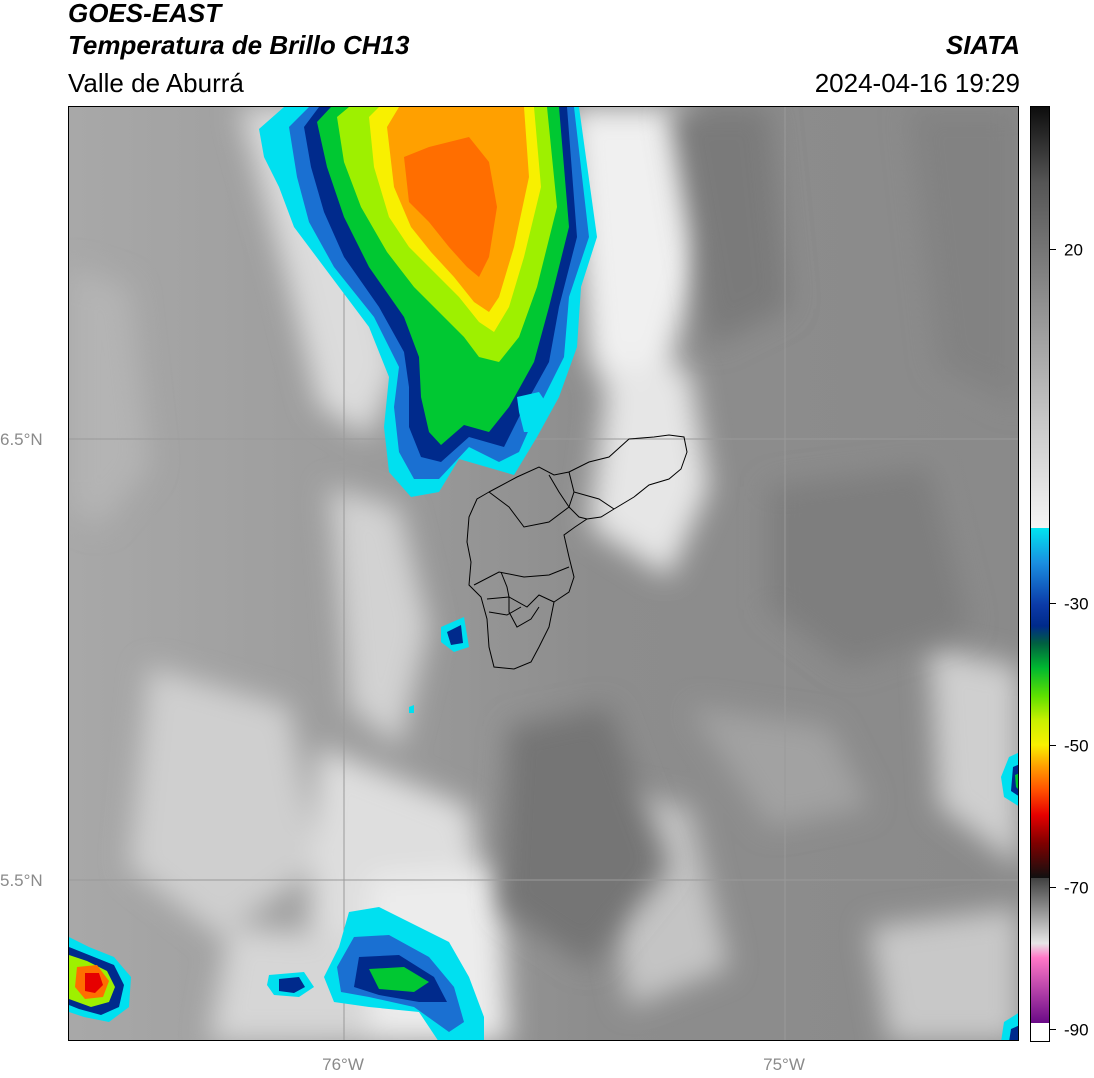 This screenshot has height=1078, width=1094. I want to click on lon-label-76w: 76°W, so click(343, 1064).